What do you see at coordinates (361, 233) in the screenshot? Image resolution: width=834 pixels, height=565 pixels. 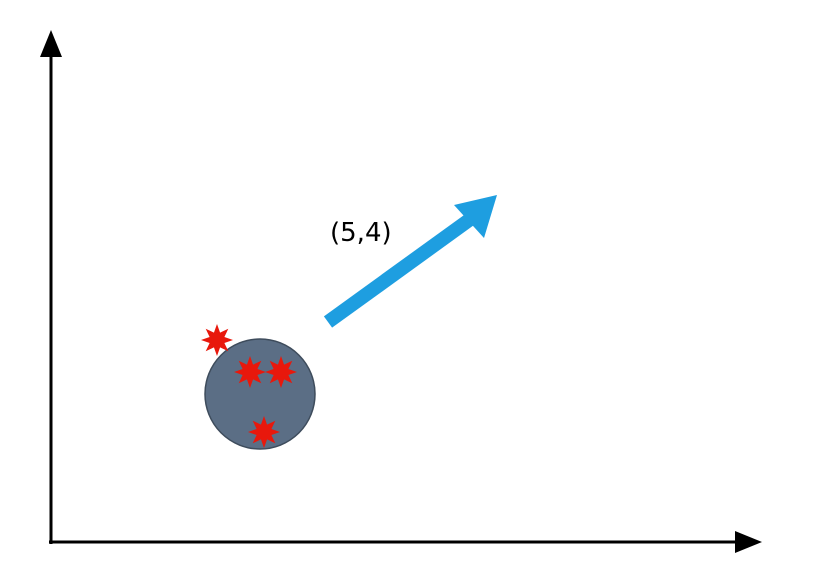 I see `vector-label: (5,4)` at bounding box center [361, 233].